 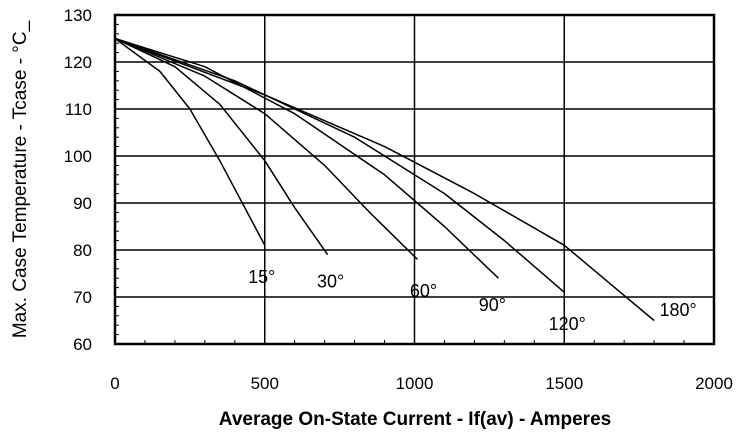 I want to click on x-tick-label: 1000, so click(x=415, y=383).